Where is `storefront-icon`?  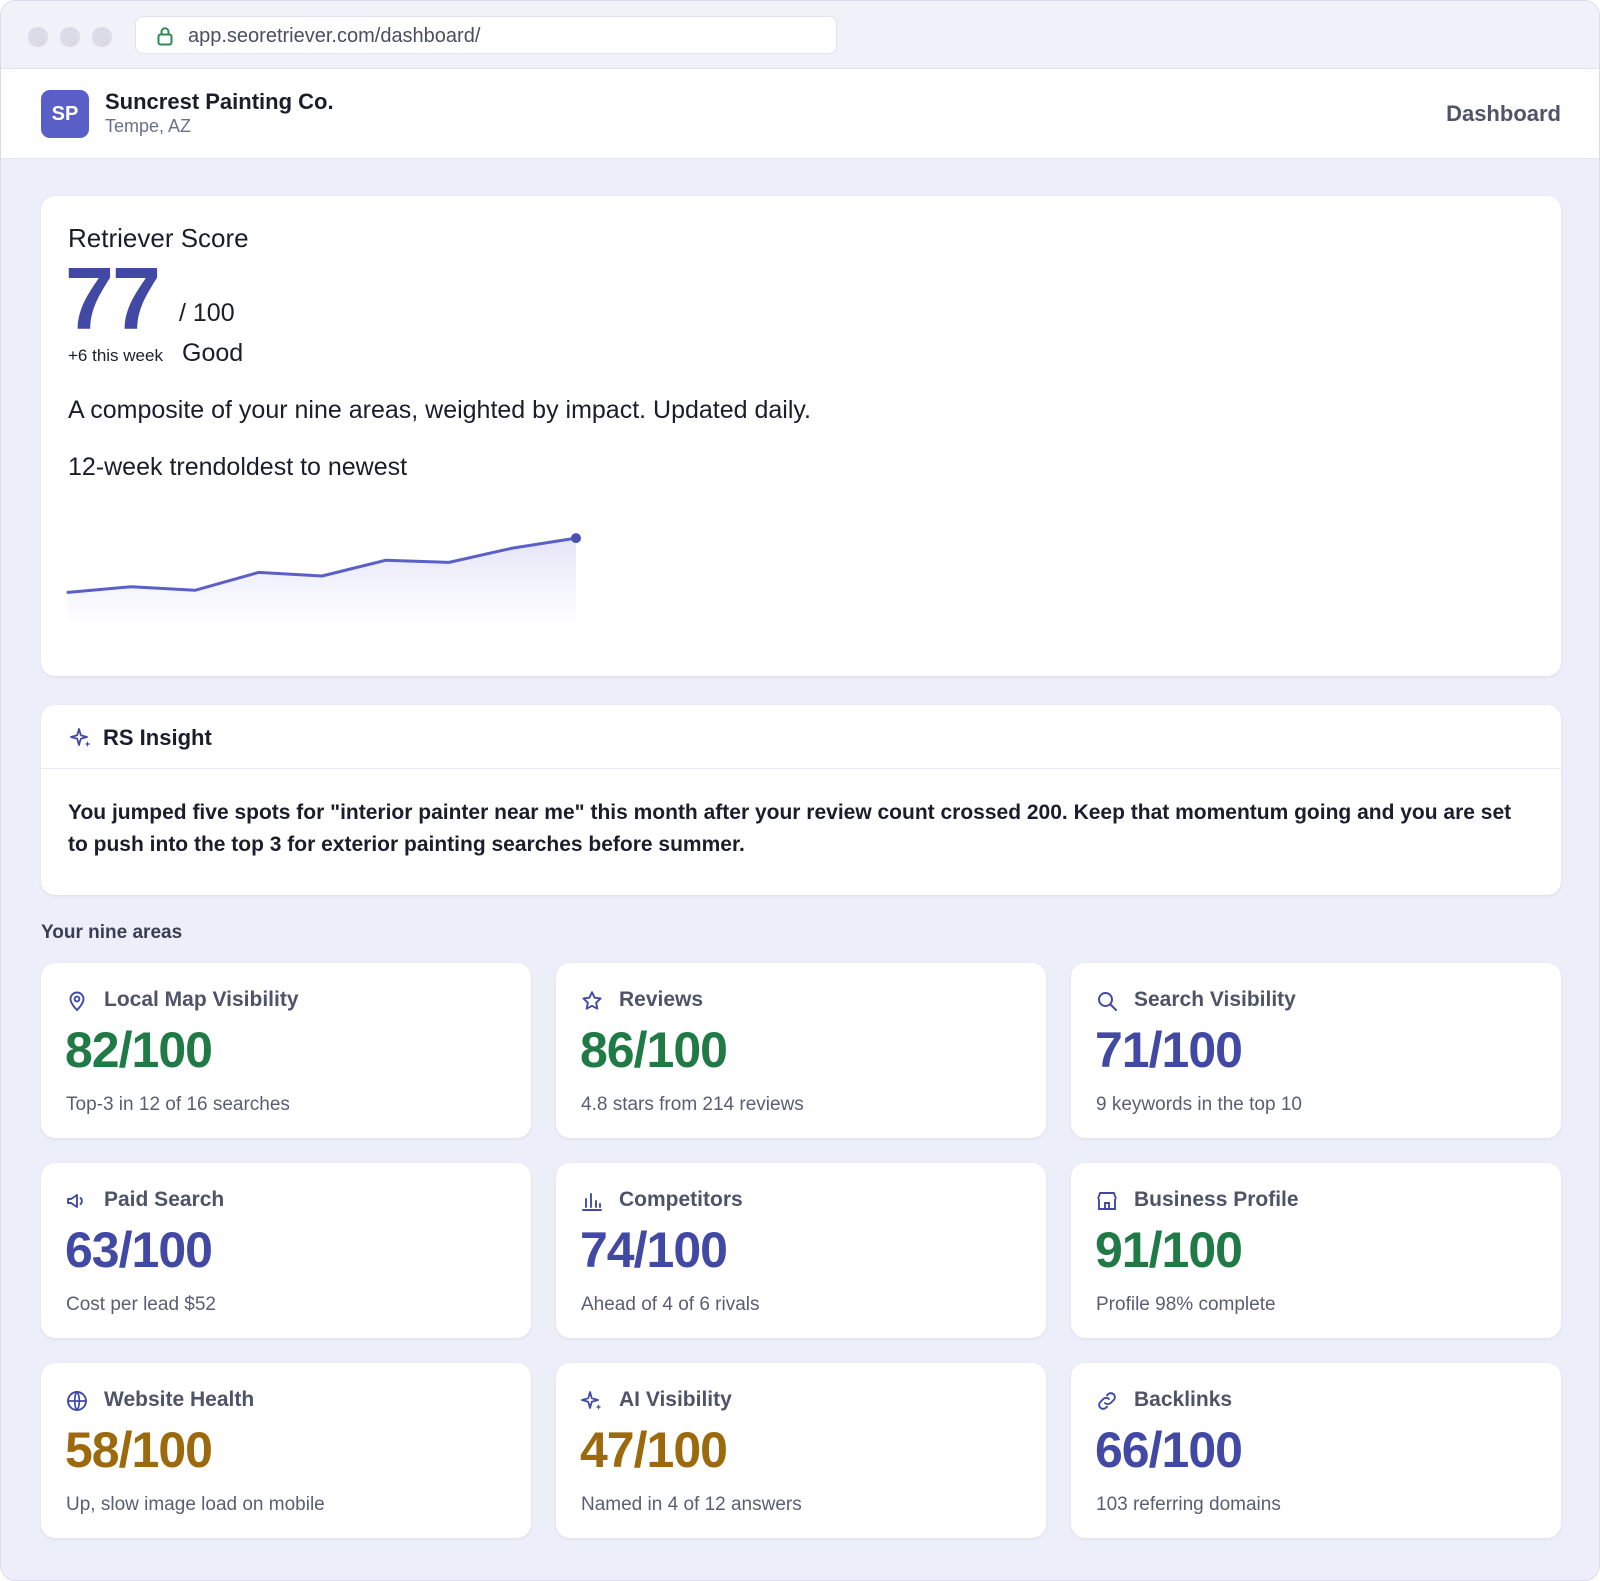 storefront-icon is located at coordinates (1107, 1201).